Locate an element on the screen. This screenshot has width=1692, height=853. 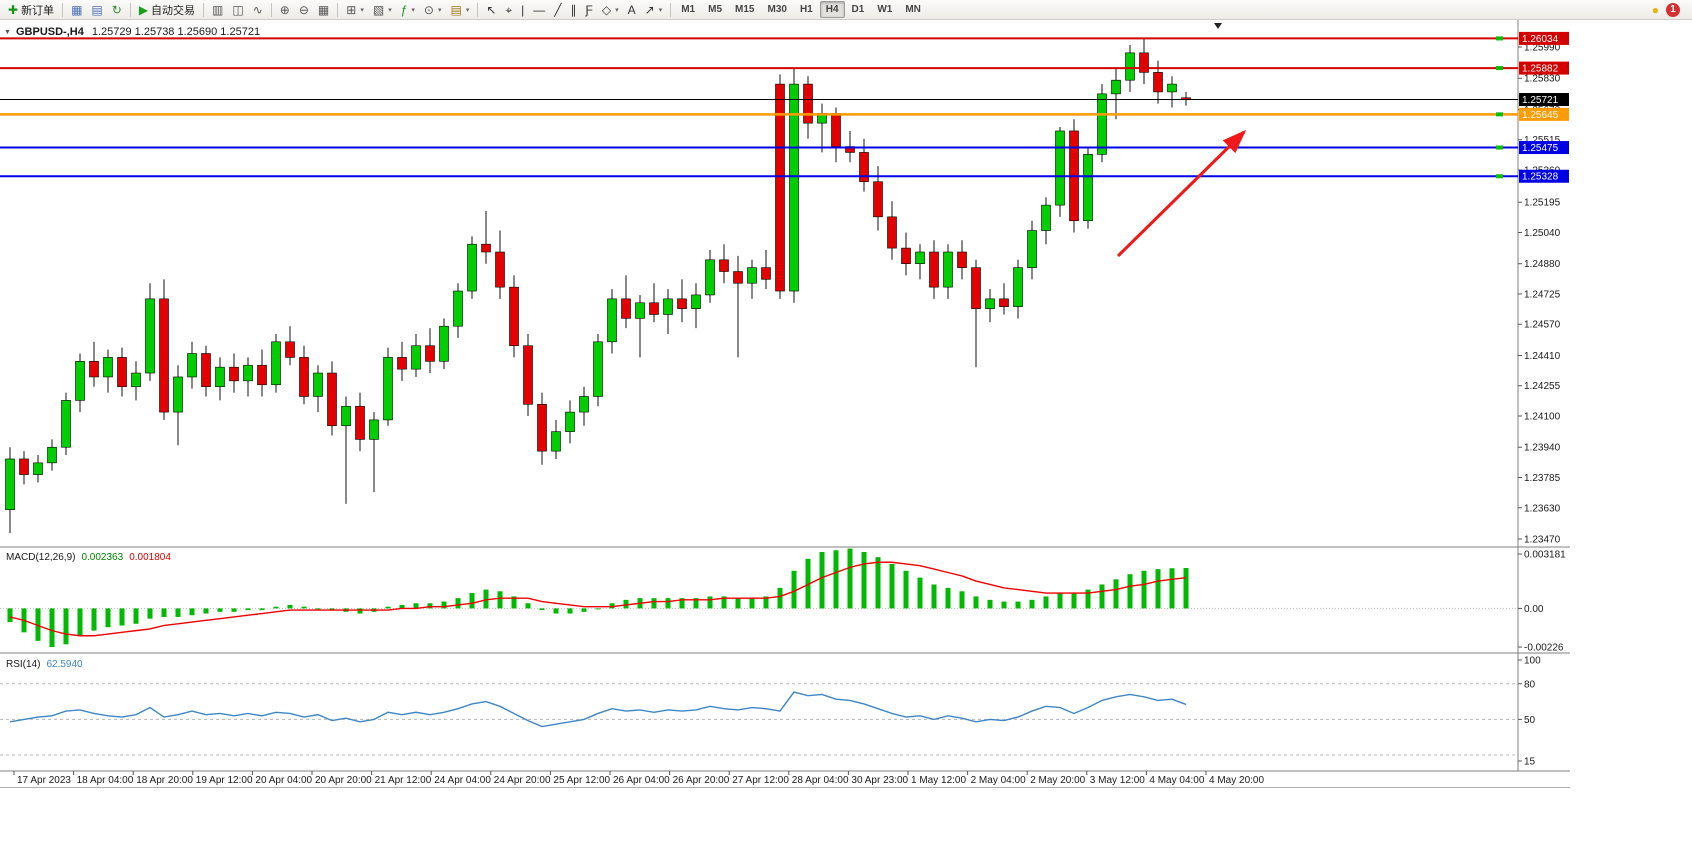
rsi-scale-label: 100 is located at coordinates (1532, 661).